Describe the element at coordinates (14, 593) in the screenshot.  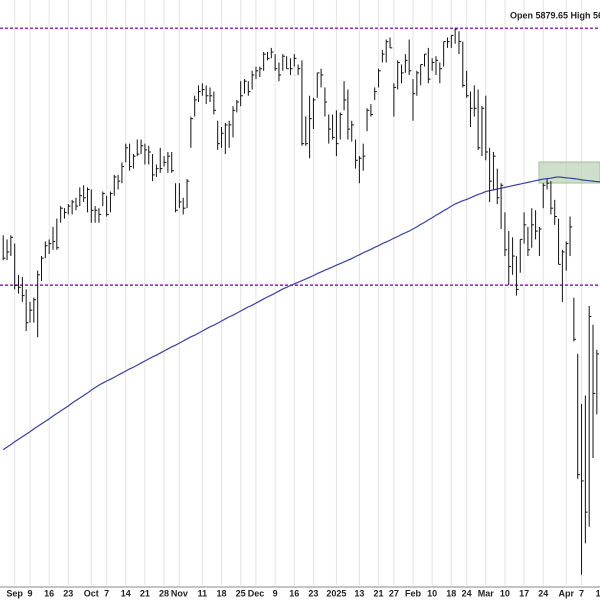
I see `x-tick-label: Sep` at that location.